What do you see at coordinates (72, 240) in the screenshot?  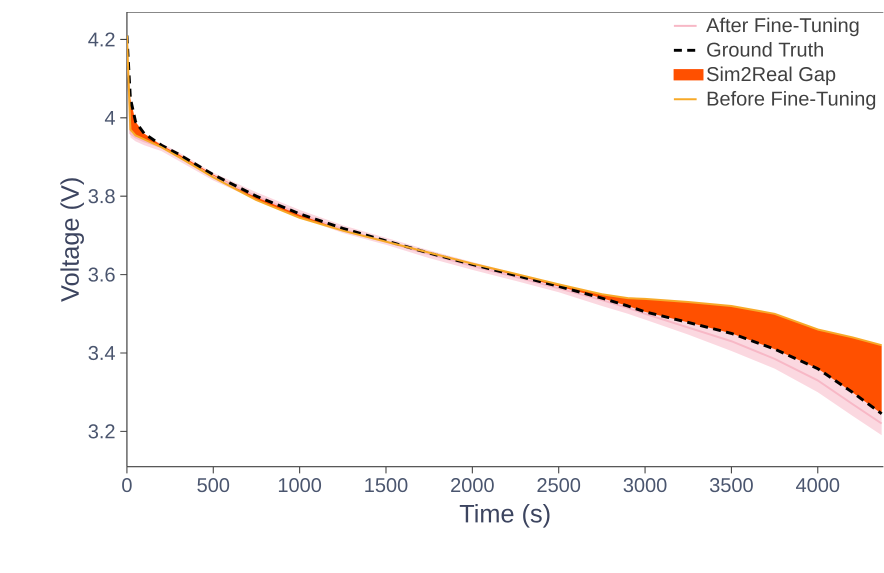 I see `y-axis-title: Voltage (V)` at bounding box center [72, 240].